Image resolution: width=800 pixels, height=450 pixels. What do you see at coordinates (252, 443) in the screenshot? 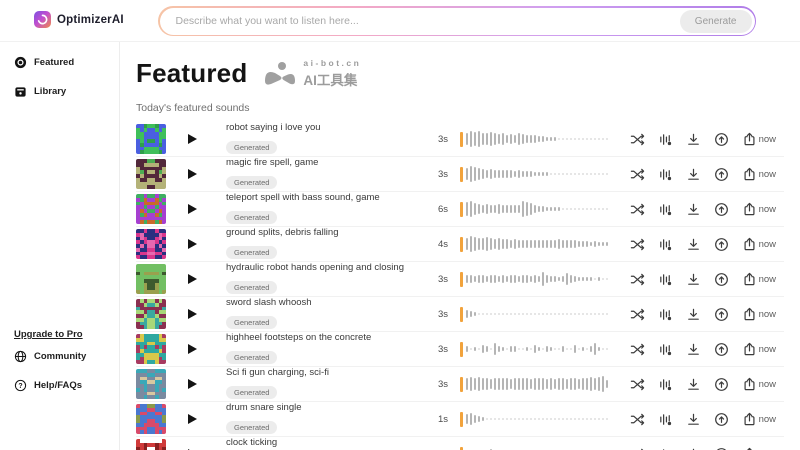
I see `sound-title: clock ticking` at bounding box center [252, 443].